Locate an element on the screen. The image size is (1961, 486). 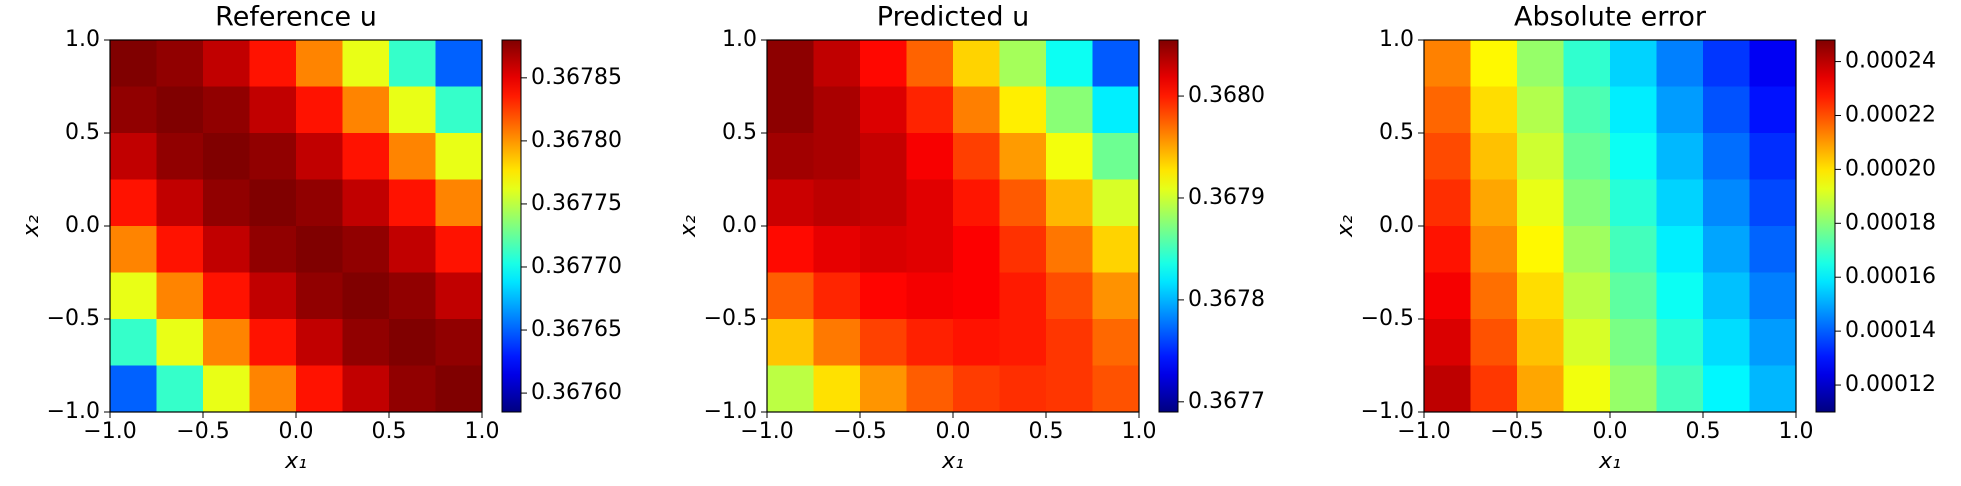
chart-title: Predicted u is located at coordinates (953, 17).